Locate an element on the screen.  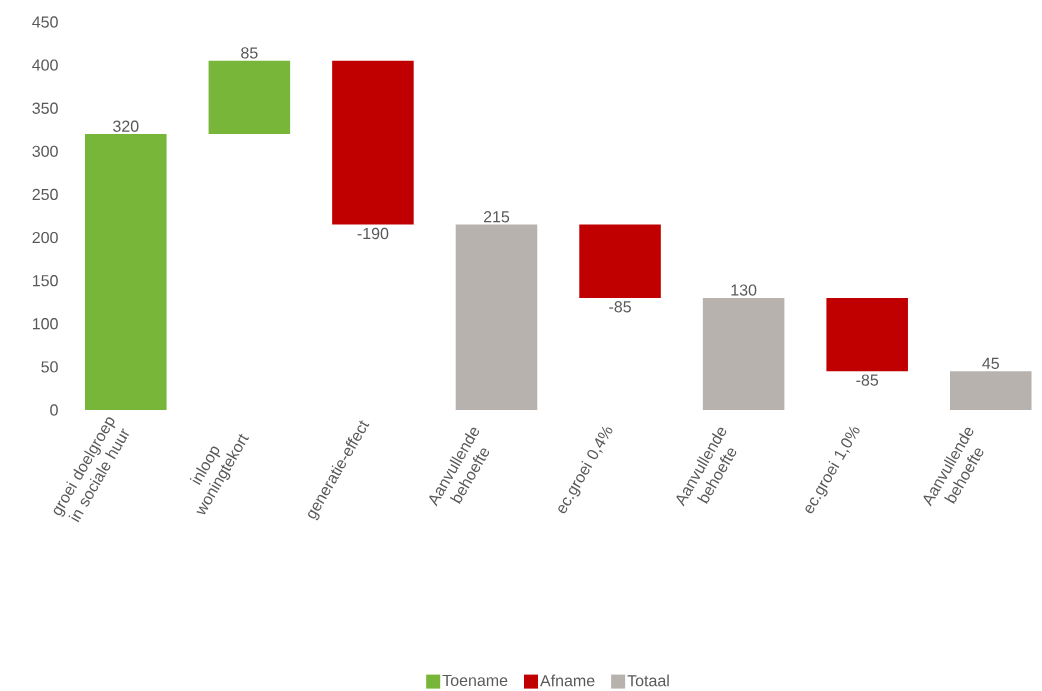
y-tick-label: 350 is located at coordinates (45, 108).